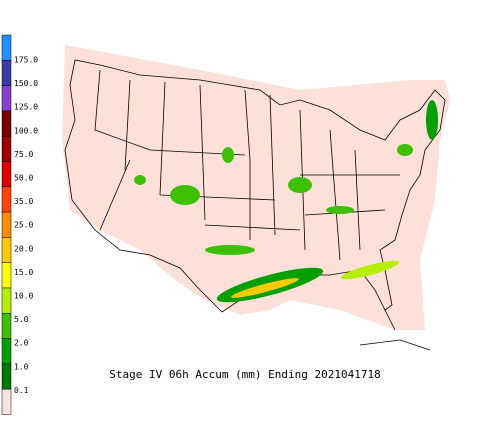 This screenshot has width=480, height=425. What do you see at coordinates (26, 107) in the screenshot?
I see `legend-label: 125.0` at bounding box center [26, 107].